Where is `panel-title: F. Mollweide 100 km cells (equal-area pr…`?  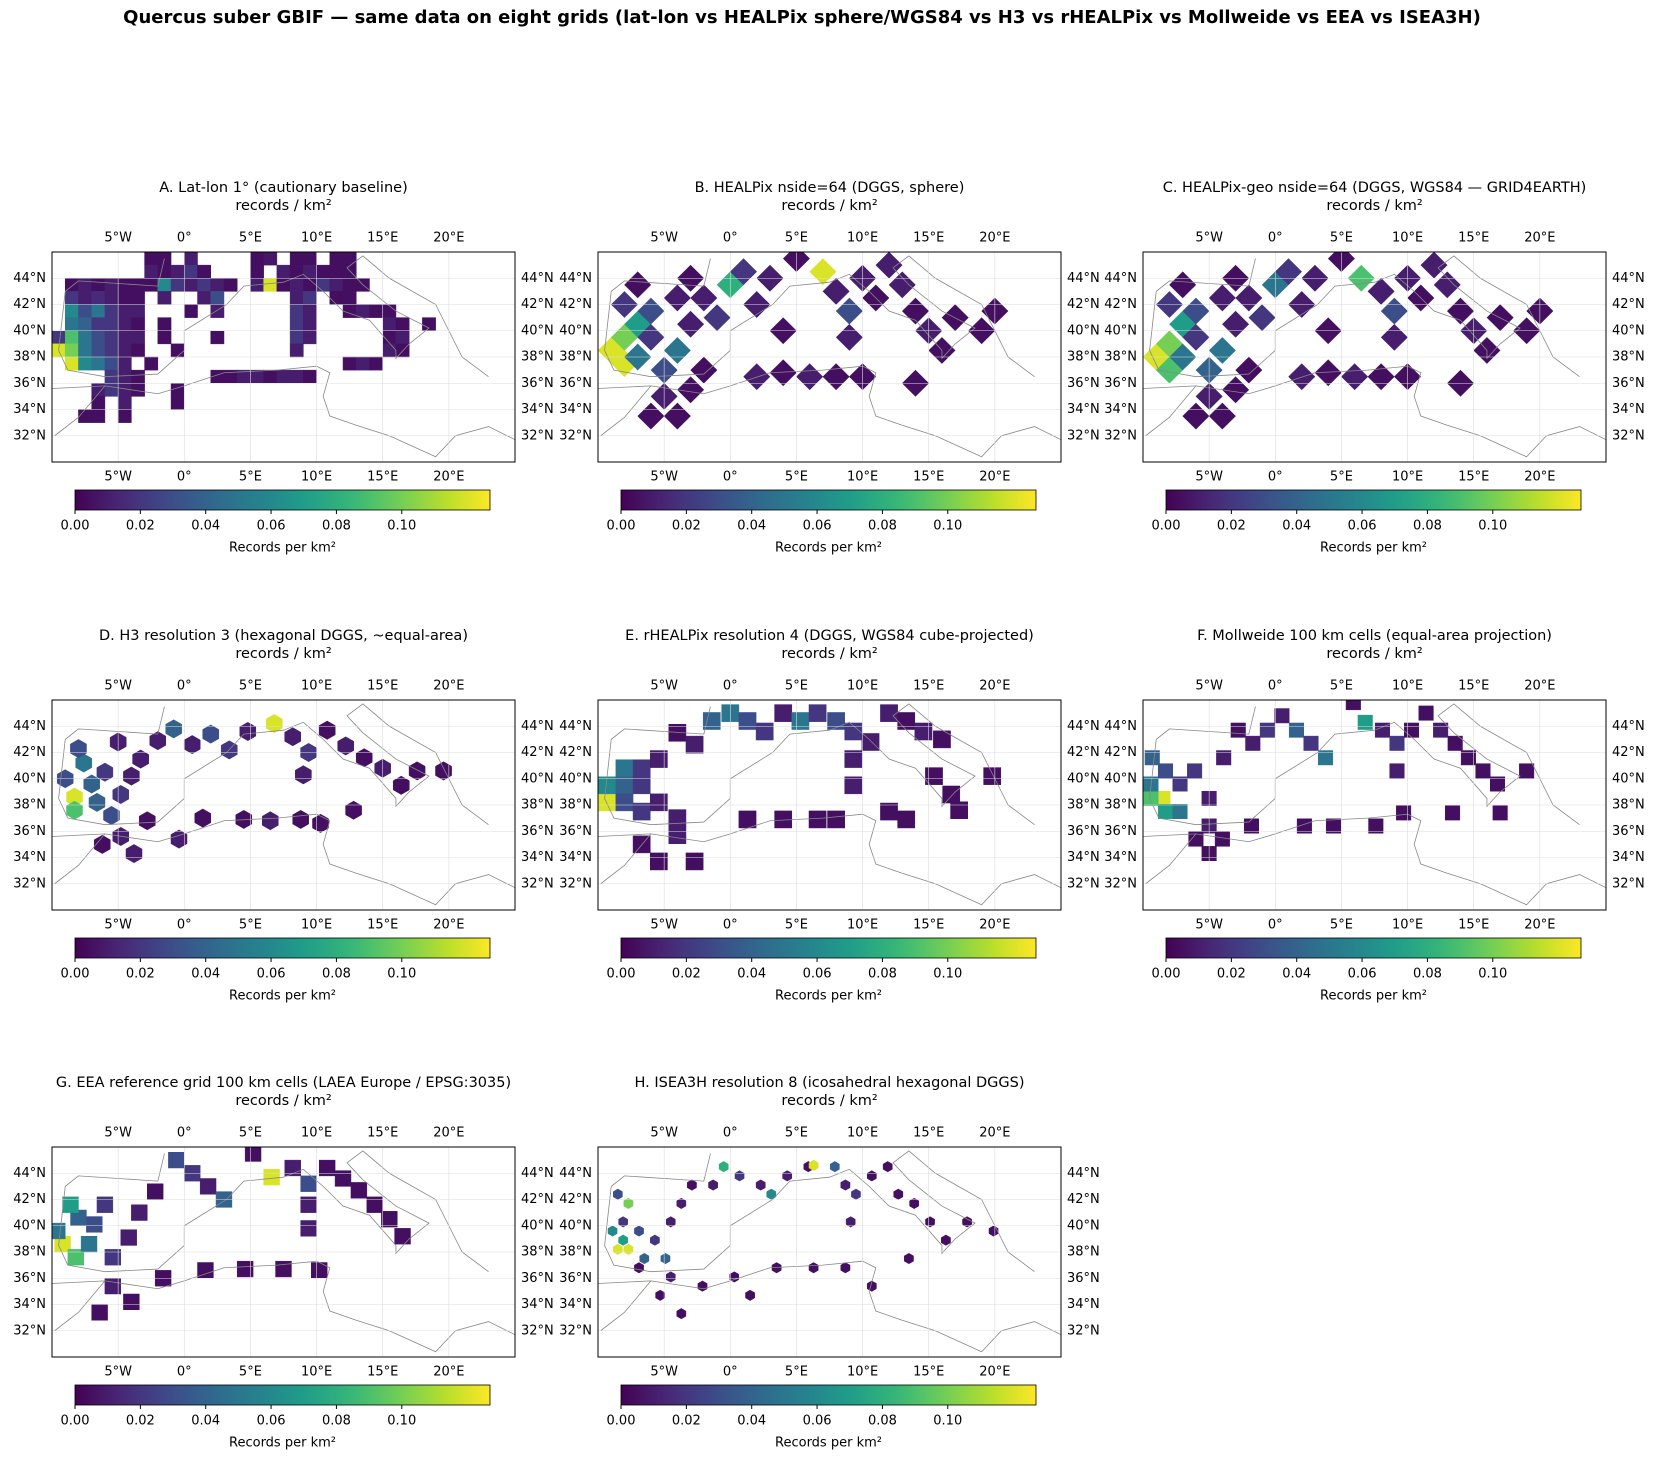
panel-title: F. Mollweide 100 km cells (equal-area pr… is located at coordinates (1374, 636).